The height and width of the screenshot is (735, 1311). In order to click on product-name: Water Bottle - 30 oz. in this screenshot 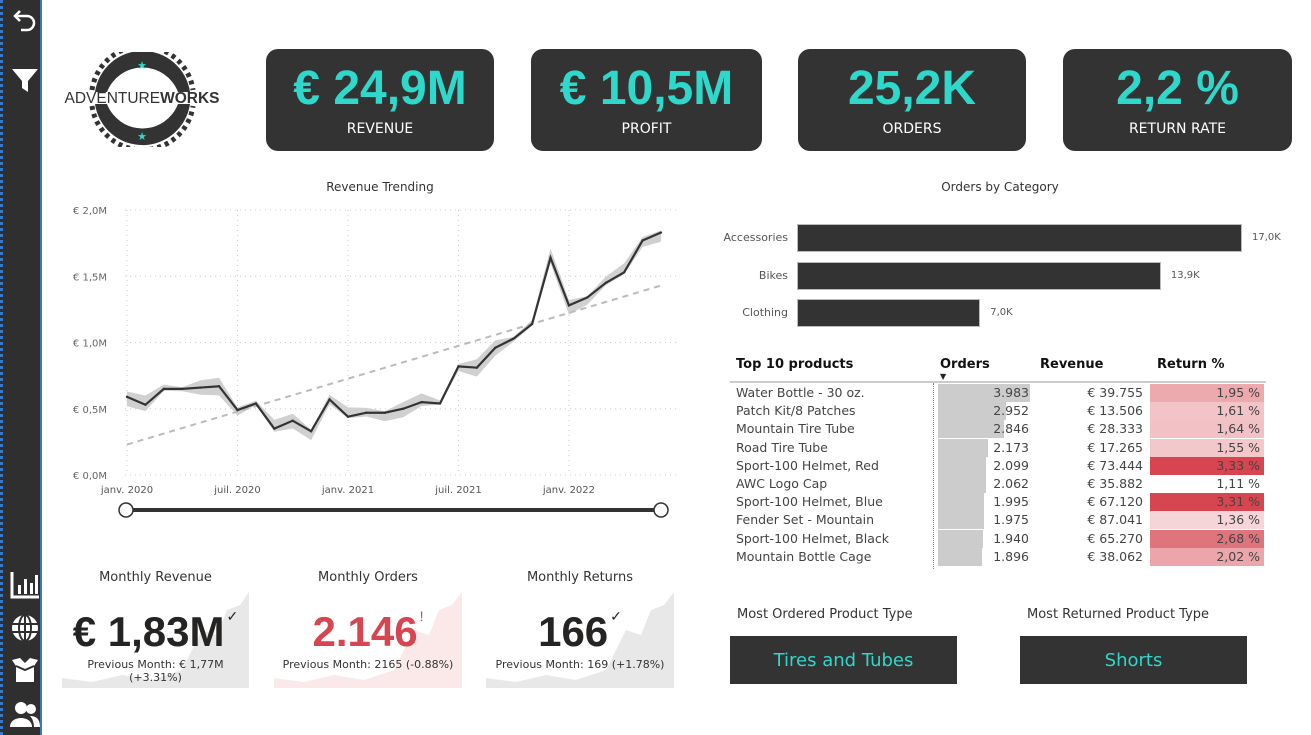, I will do `click(800, 392)`.